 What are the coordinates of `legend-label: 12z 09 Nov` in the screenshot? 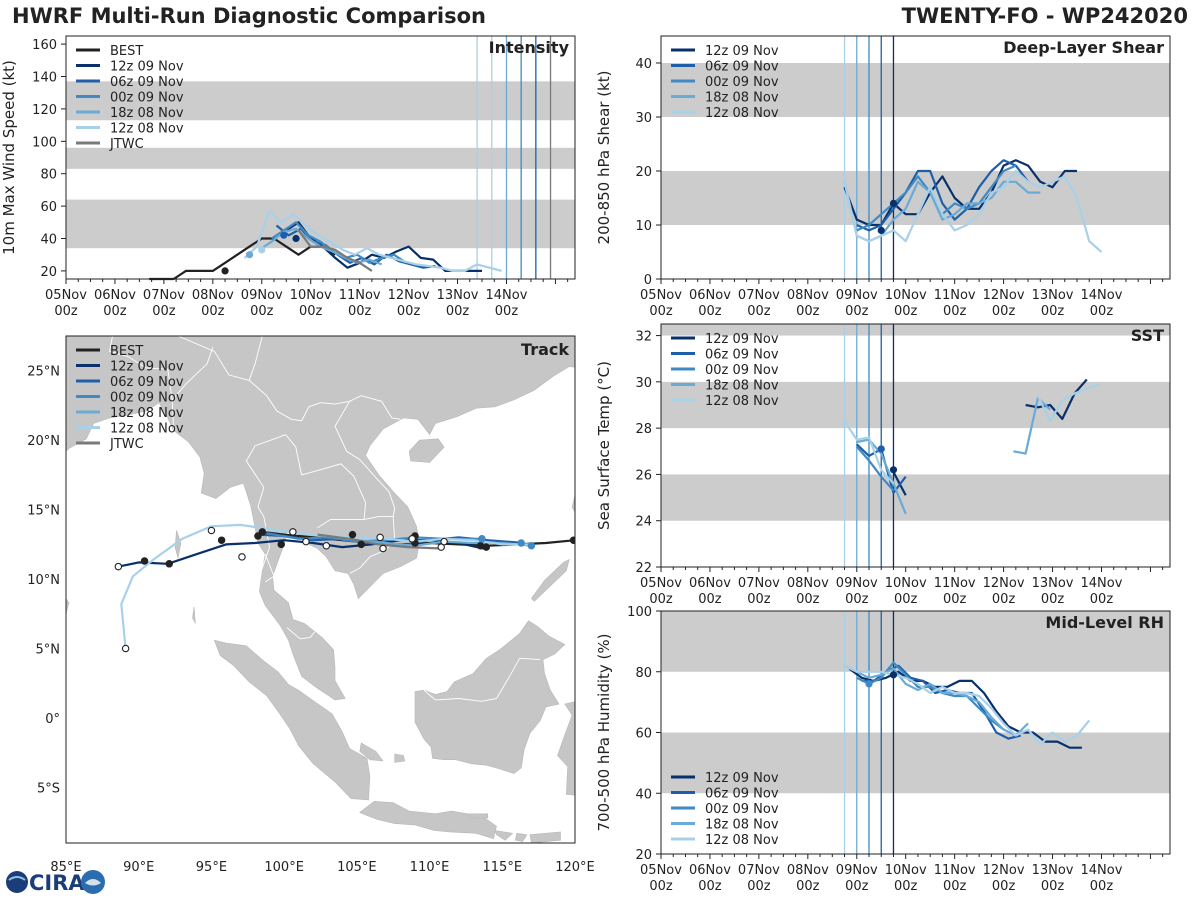 It's located at (742, 778).